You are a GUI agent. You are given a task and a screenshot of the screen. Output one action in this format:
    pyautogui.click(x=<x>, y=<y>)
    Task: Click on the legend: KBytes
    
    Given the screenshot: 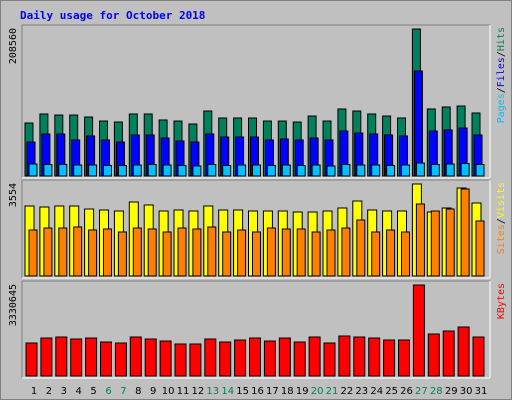 What is the action you would take?
    pyautogui.click(x=501, y=301)
    